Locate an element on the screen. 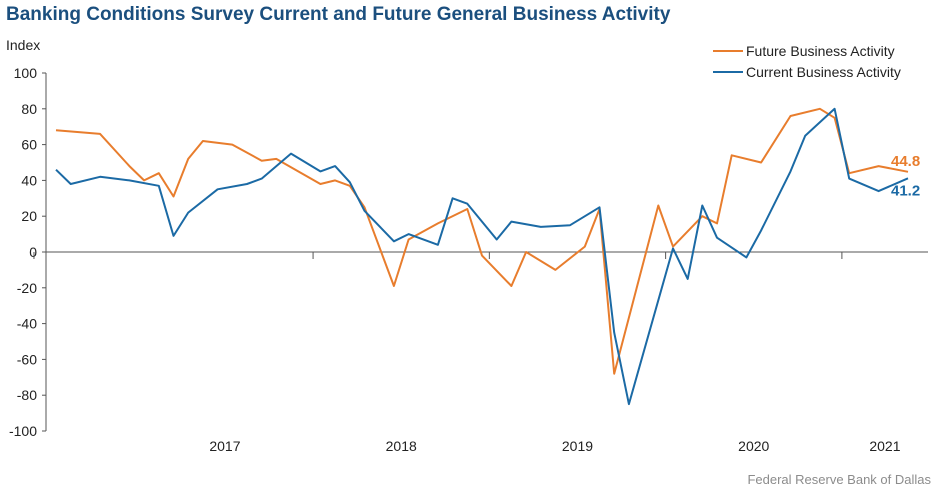  y-tick-label: -20 is located at coordinates (27, 288).